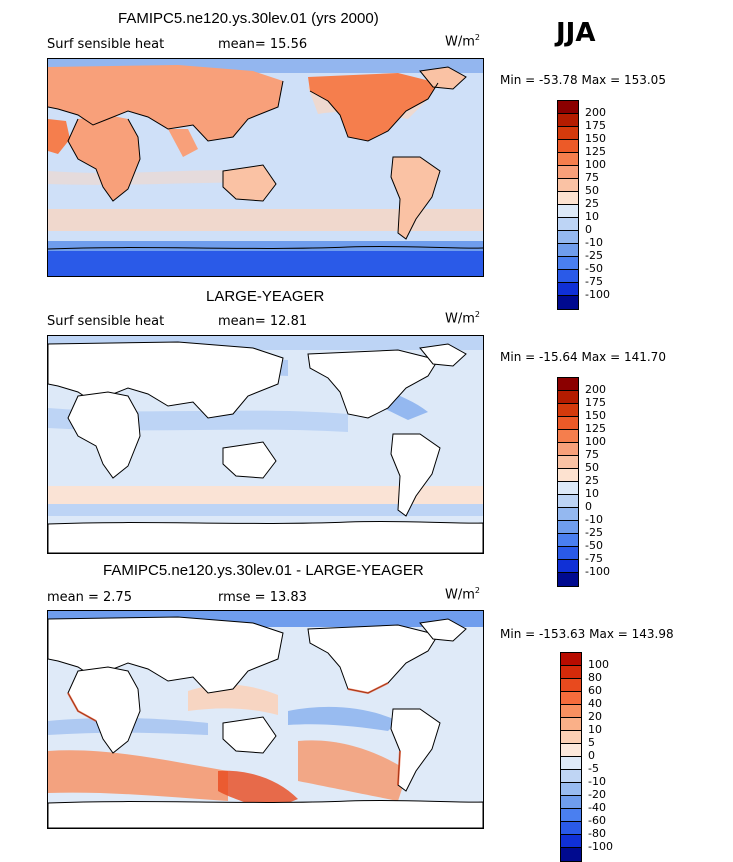 The width and height of the screenshot is (733, 862). What do you see at coordinates (583, 80) in the screenshot?
I see `panel1-minmax: Min = -53.78 Max = 153.05` at bounding box center [583, 80].